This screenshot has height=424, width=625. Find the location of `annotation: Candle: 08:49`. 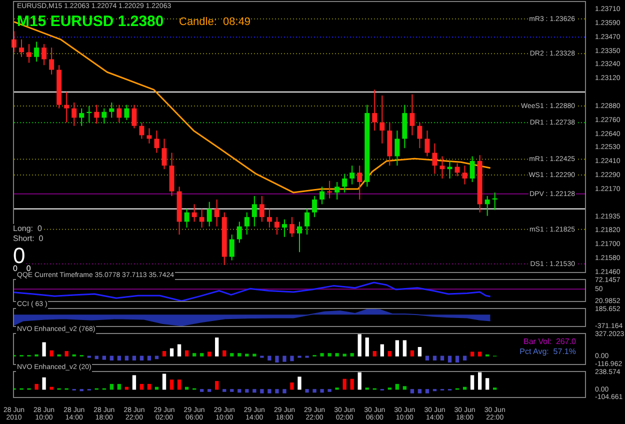

annotation: Candle: 08:49 is located at coordinates (215, 22).